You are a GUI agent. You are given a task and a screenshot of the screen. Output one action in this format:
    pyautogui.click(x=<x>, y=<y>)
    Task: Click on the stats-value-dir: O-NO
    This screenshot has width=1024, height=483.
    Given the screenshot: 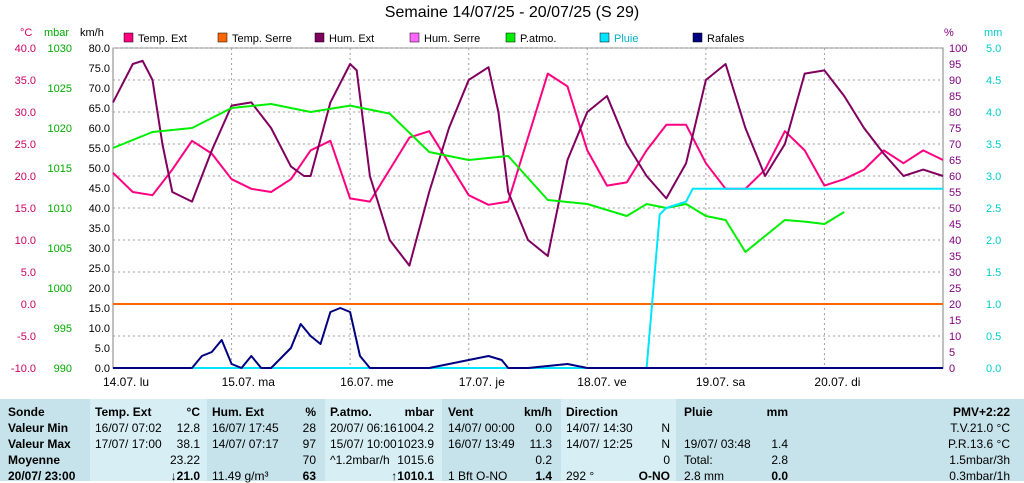 What is the action you would take?
    pyautogui.click(x=654, y=476)
    